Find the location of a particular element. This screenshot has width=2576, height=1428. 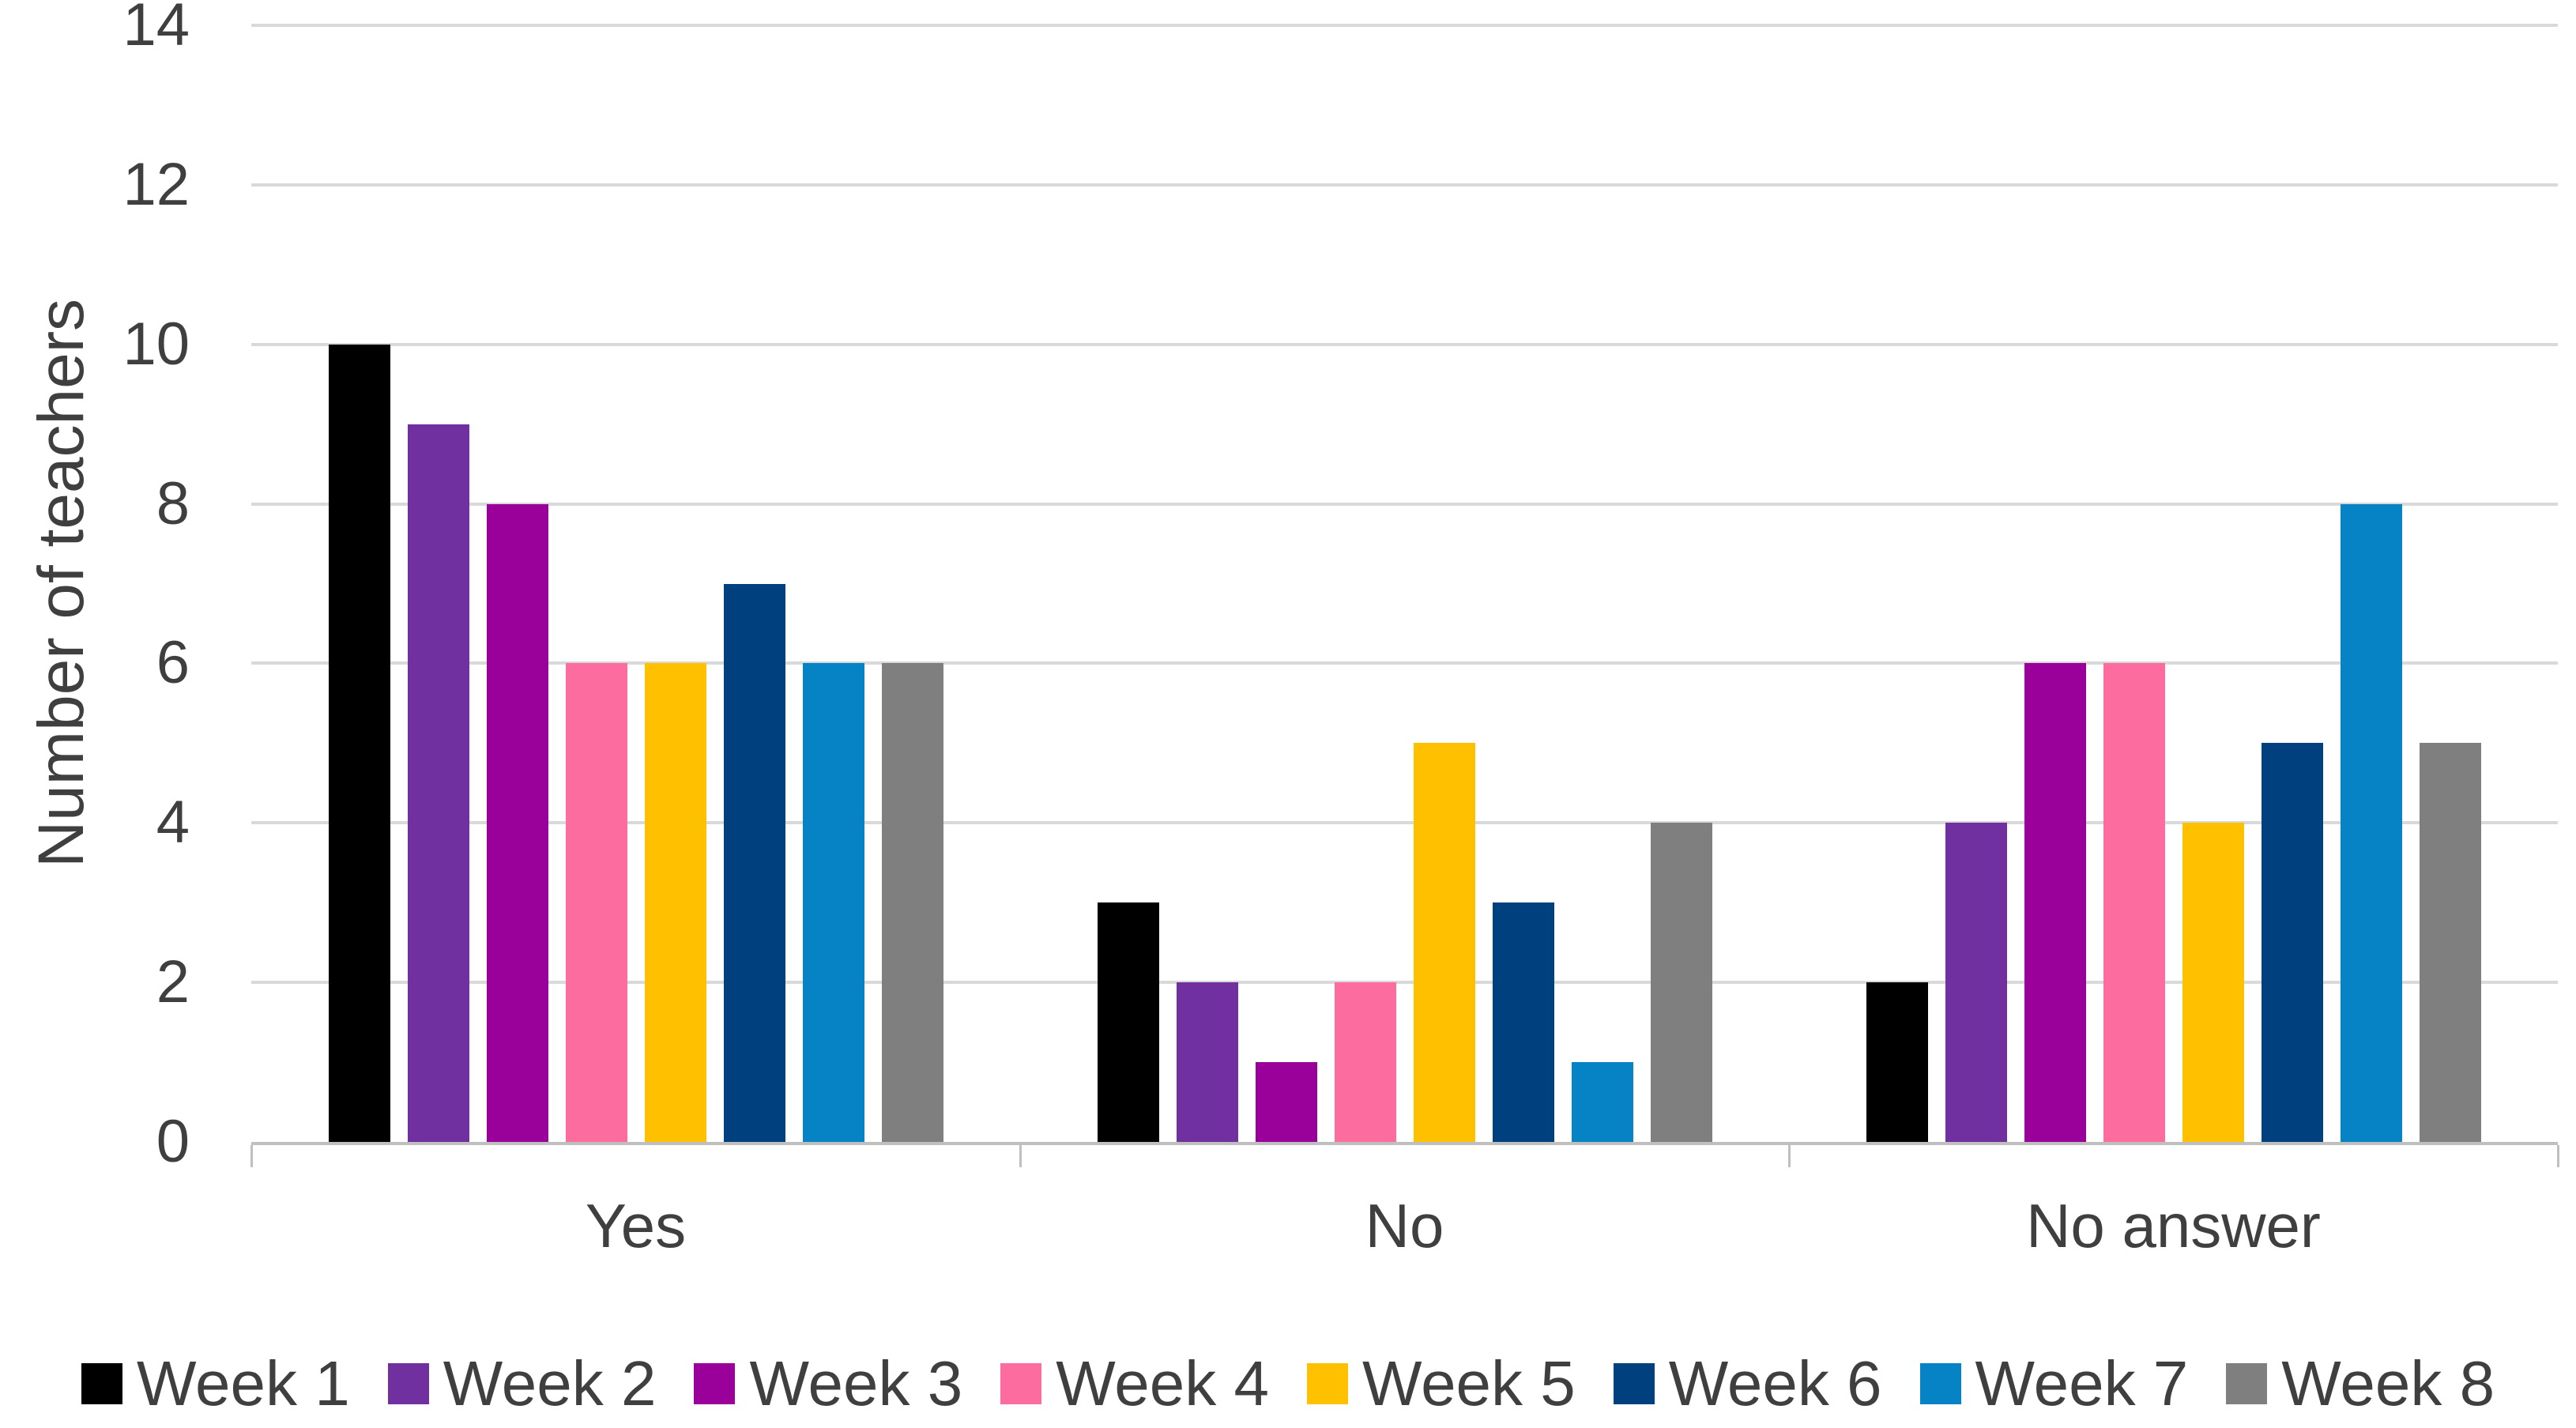

bar-week-6-no-answer is located at coordinates (2292, 942).